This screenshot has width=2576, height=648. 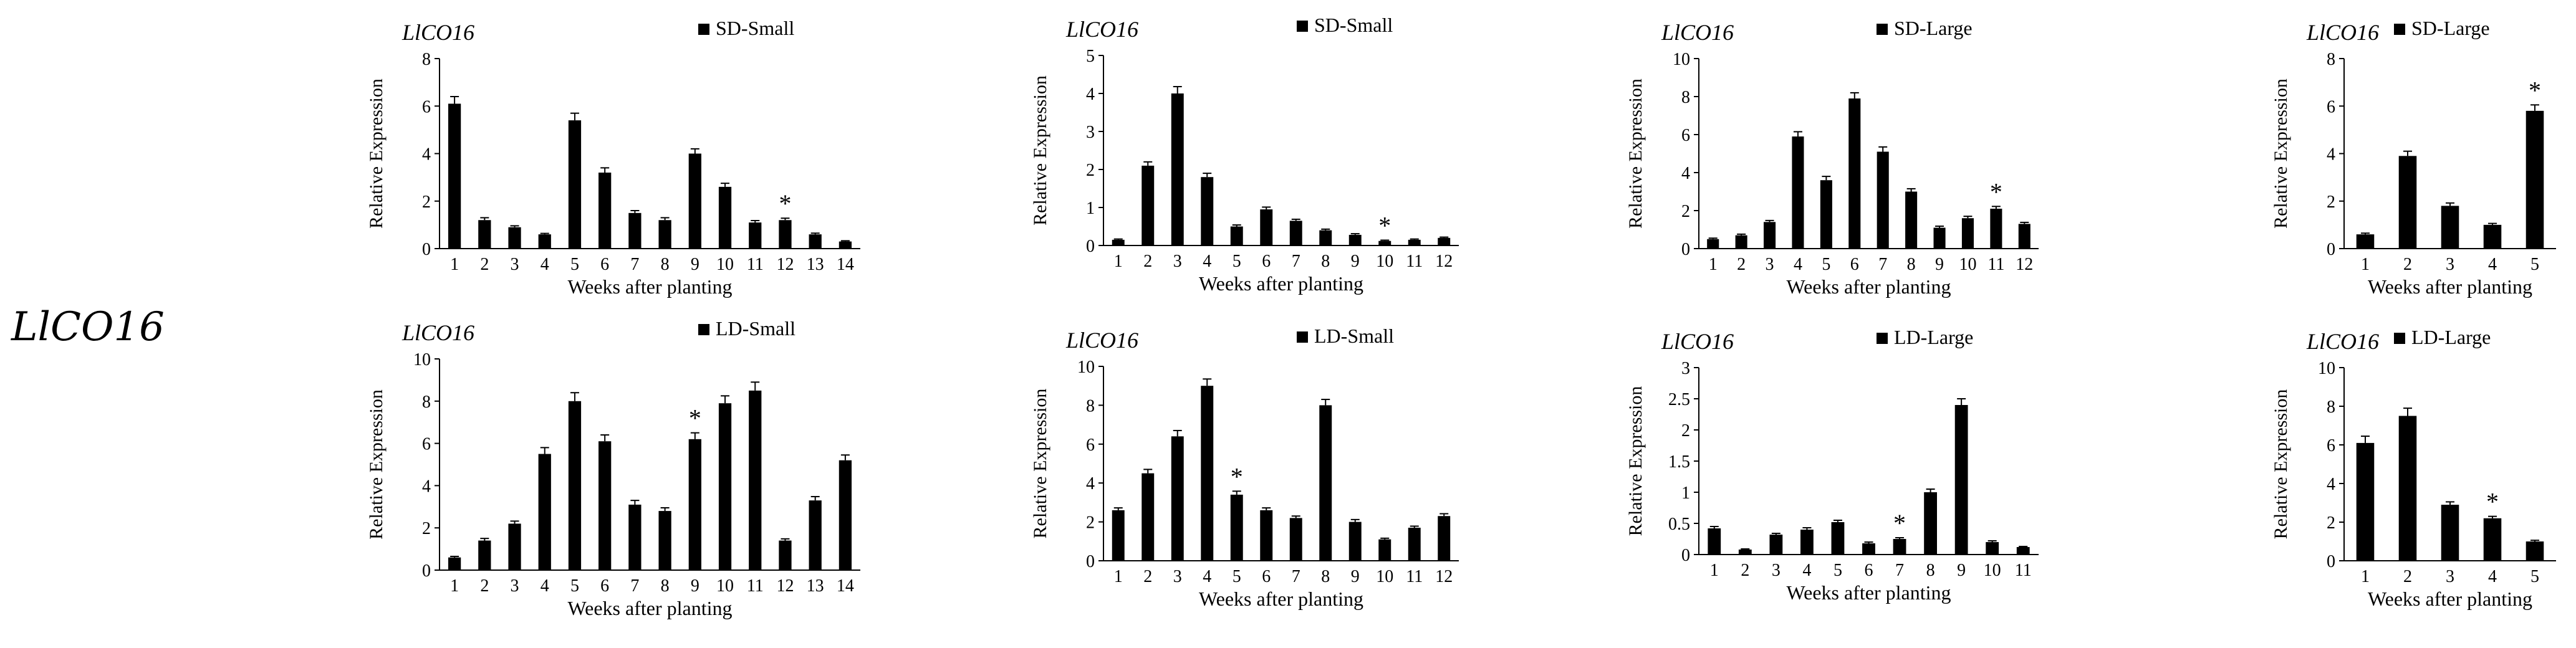 What do you see at coordinates (725, 264) in the screenshot?
I see `x-tick-label: 10` at bounding box center [725, 264].